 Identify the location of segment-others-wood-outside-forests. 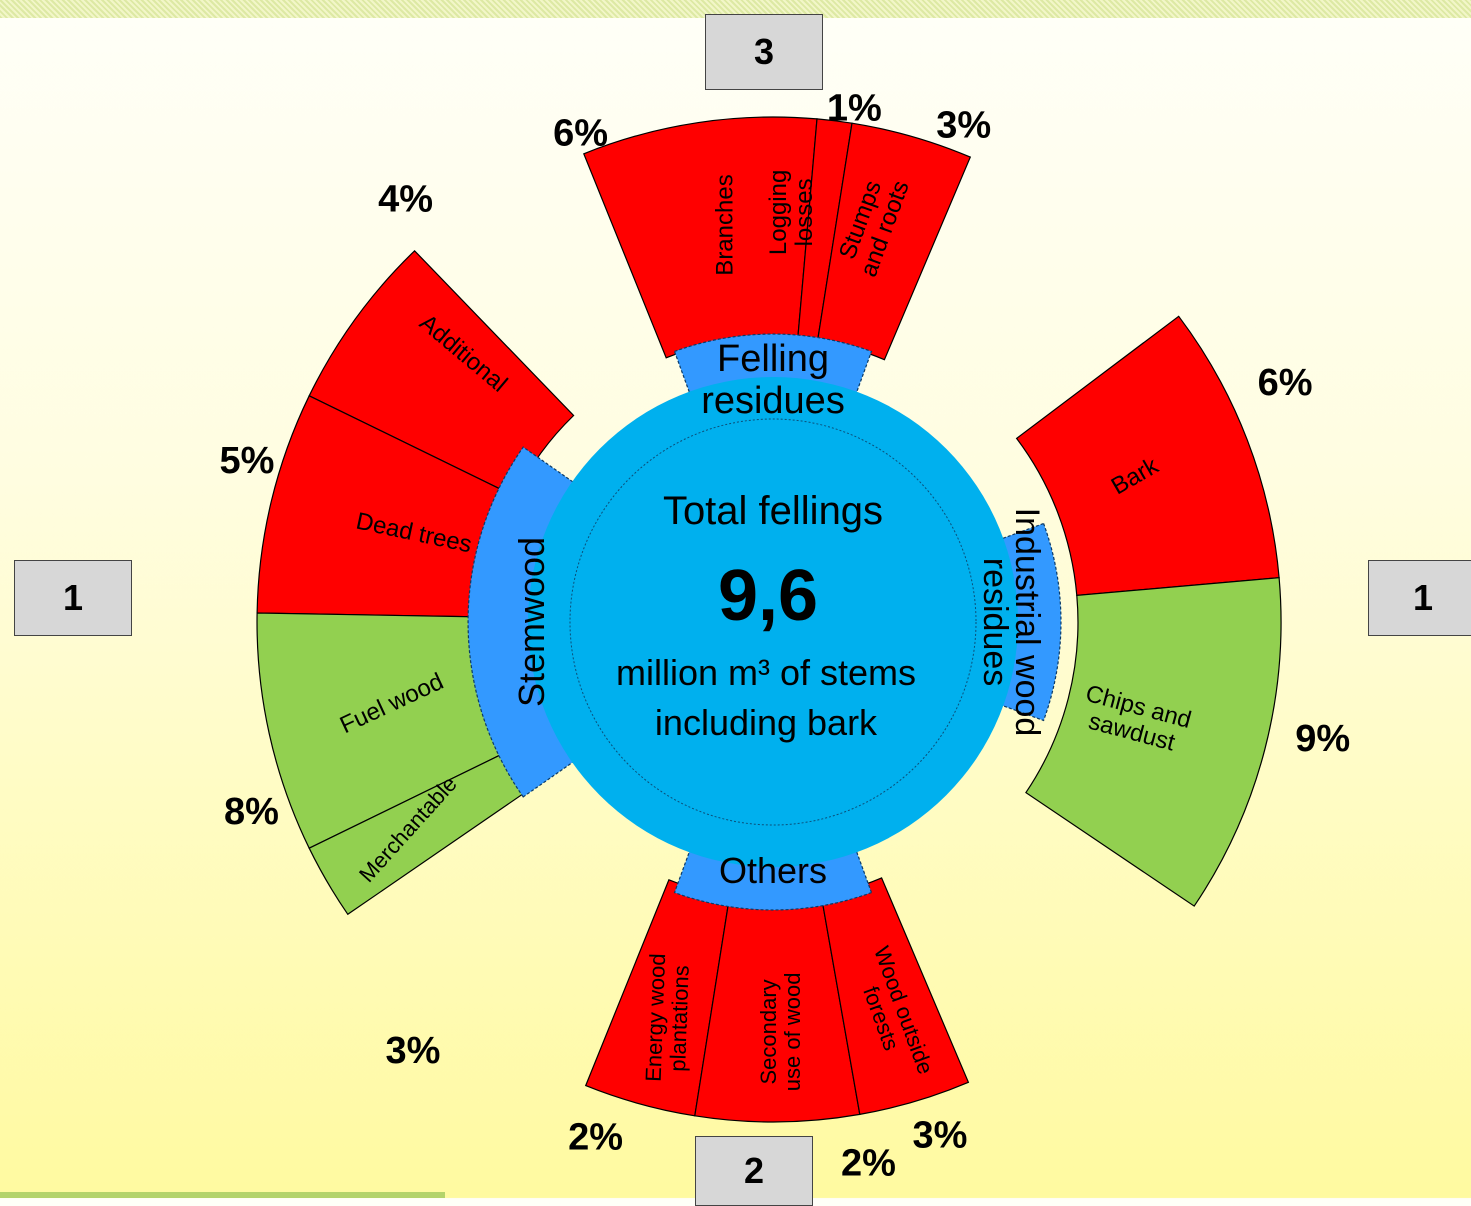
(895, 996).